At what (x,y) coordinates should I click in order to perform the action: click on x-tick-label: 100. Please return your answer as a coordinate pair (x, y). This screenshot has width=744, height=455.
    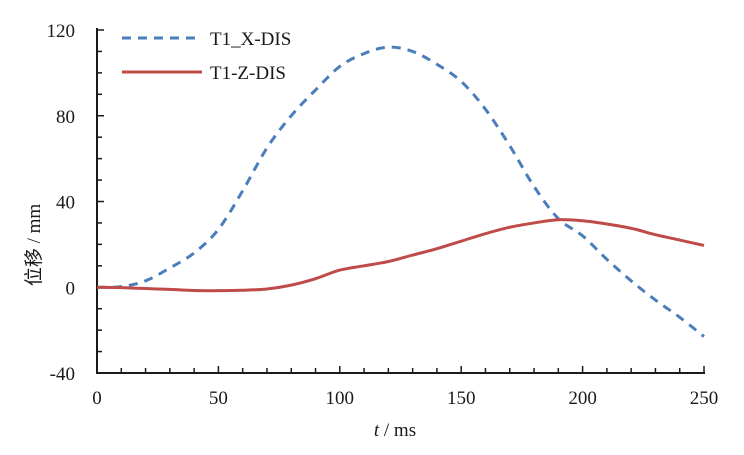
    Looking at the image, I should click on (340, 398).